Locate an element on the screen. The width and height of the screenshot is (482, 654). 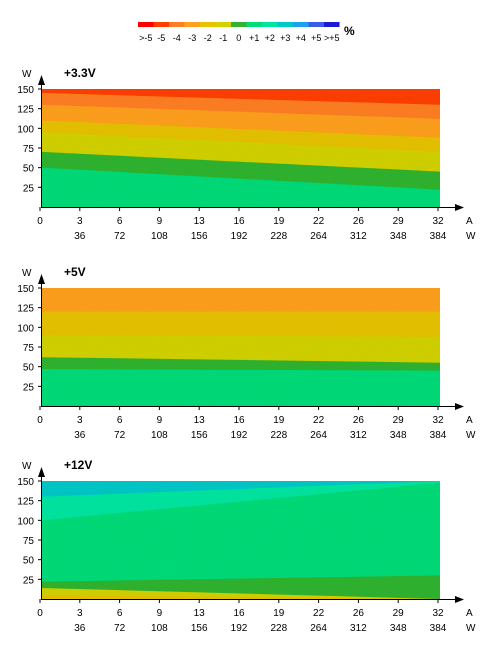
y-tick-label: 150 is located at coordinates (25, 90).